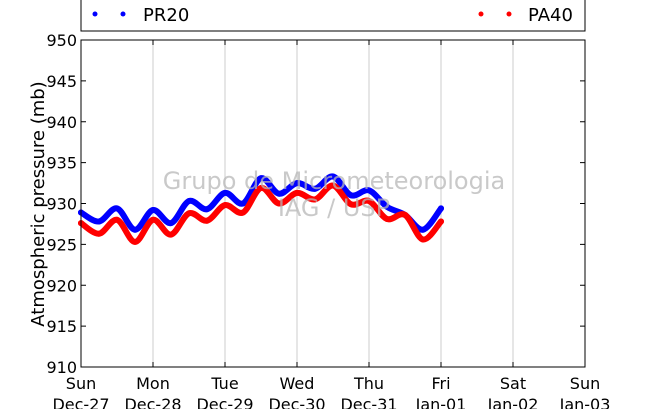 This screenshot has height=409, width=650. What do you see at coordinates (166, 15) in the screenshot?
I see `legend-label-pr20: PR20` at bounding box center [166, 15].